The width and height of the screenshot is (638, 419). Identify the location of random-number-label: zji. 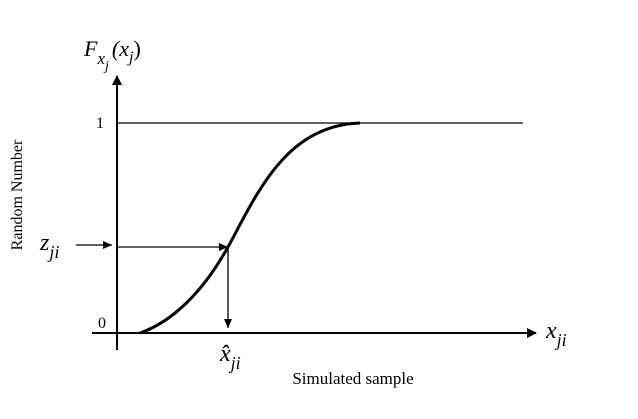
(49, 246).